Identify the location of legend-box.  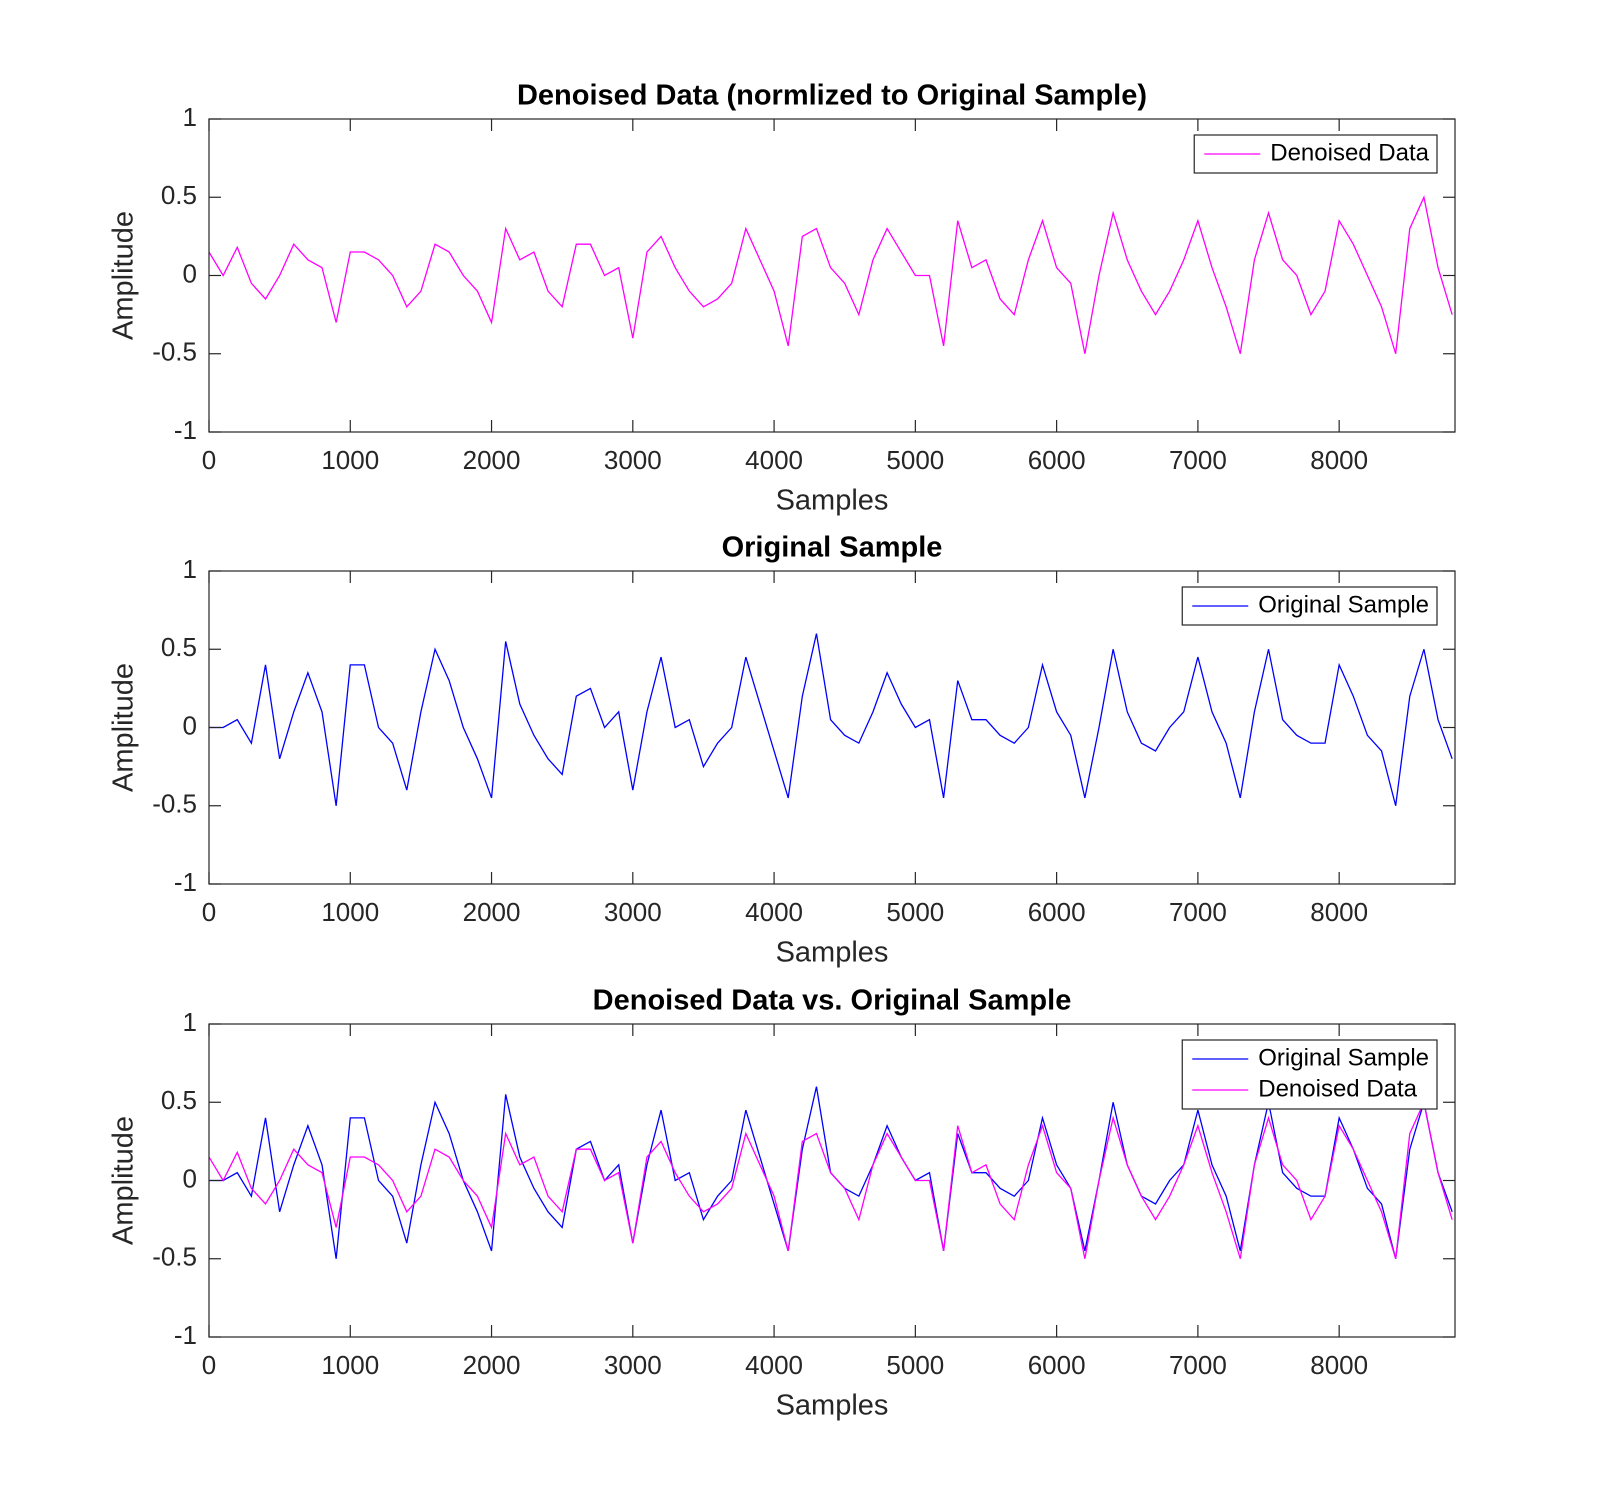
(1309, 1074).